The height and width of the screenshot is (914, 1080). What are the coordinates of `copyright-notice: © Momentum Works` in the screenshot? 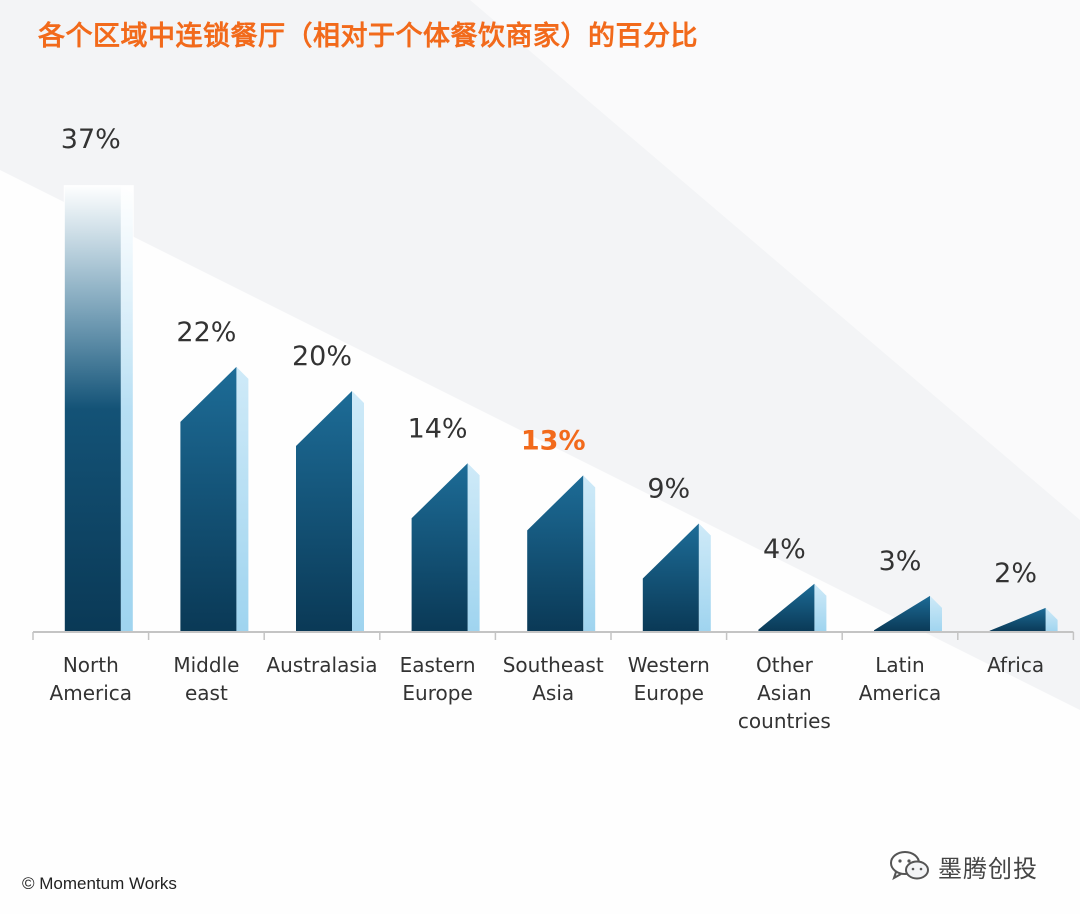 It's located at (99, 883).